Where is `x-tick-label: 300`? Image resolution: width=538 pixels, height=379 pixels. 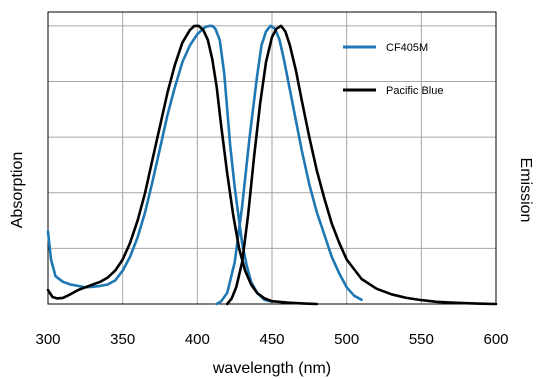 x-tick-label: 300 is located at coordinates (47, 339).